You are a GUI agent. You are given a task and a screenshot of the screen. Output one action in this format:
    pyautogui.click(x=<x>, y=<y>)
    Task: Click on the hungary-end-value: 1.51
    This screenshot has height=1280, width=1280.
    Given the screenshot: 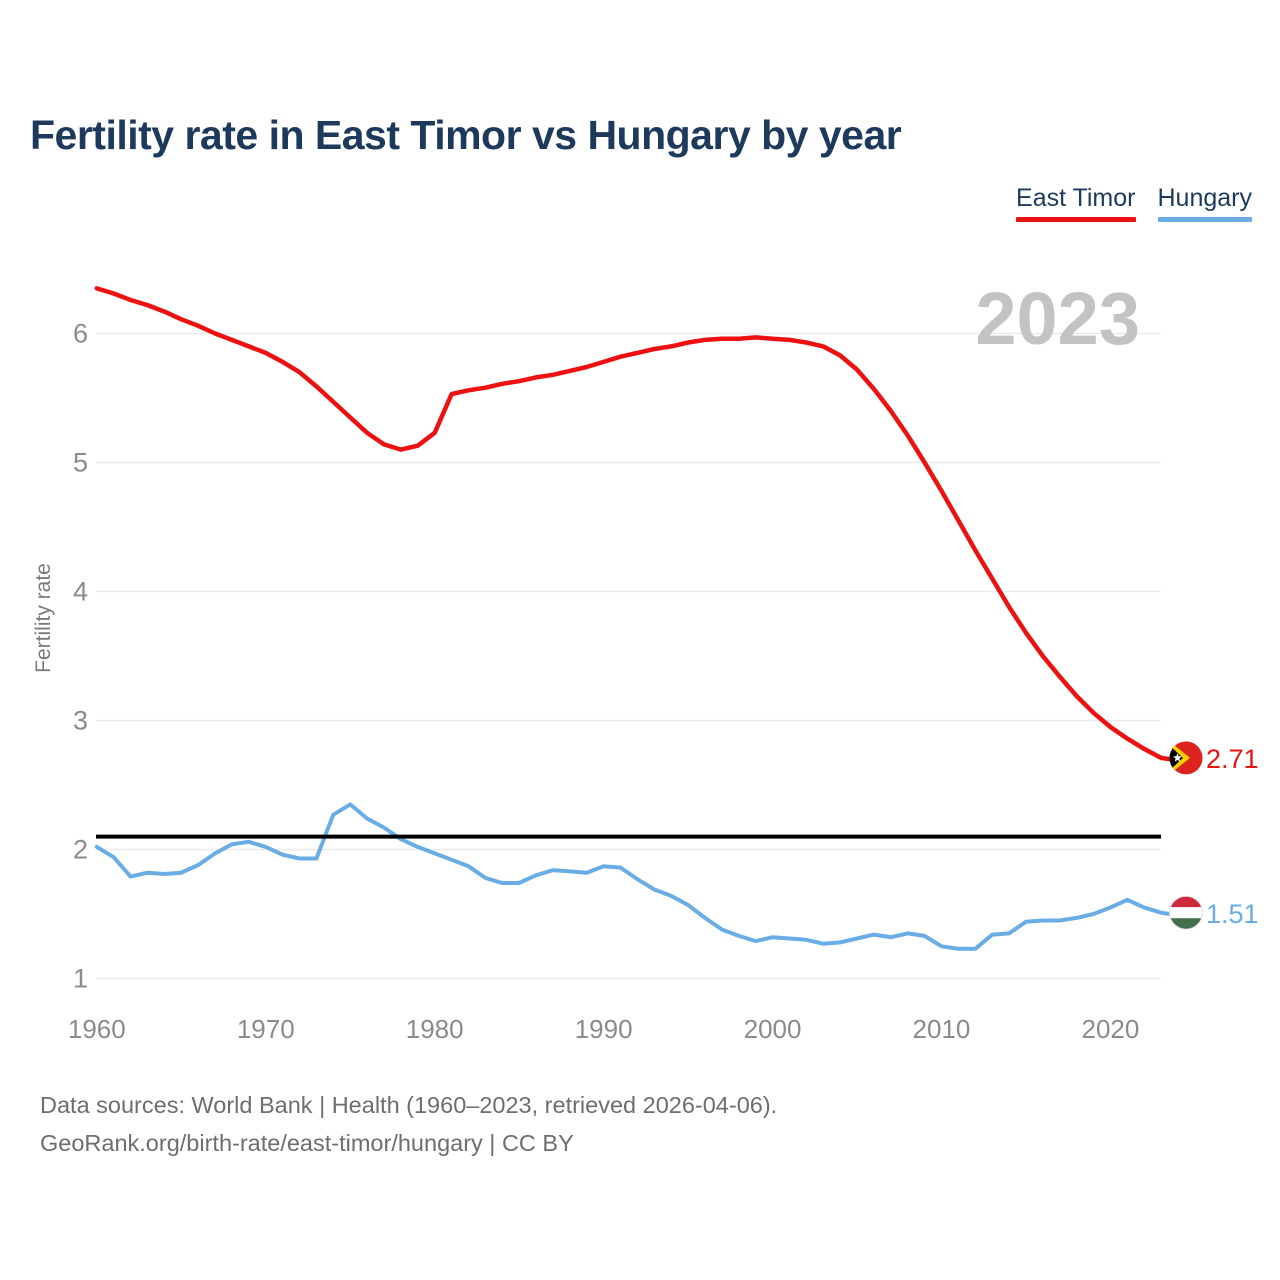 What is the action you would take?
    pyautogui.click(x=1232, y=914)
    